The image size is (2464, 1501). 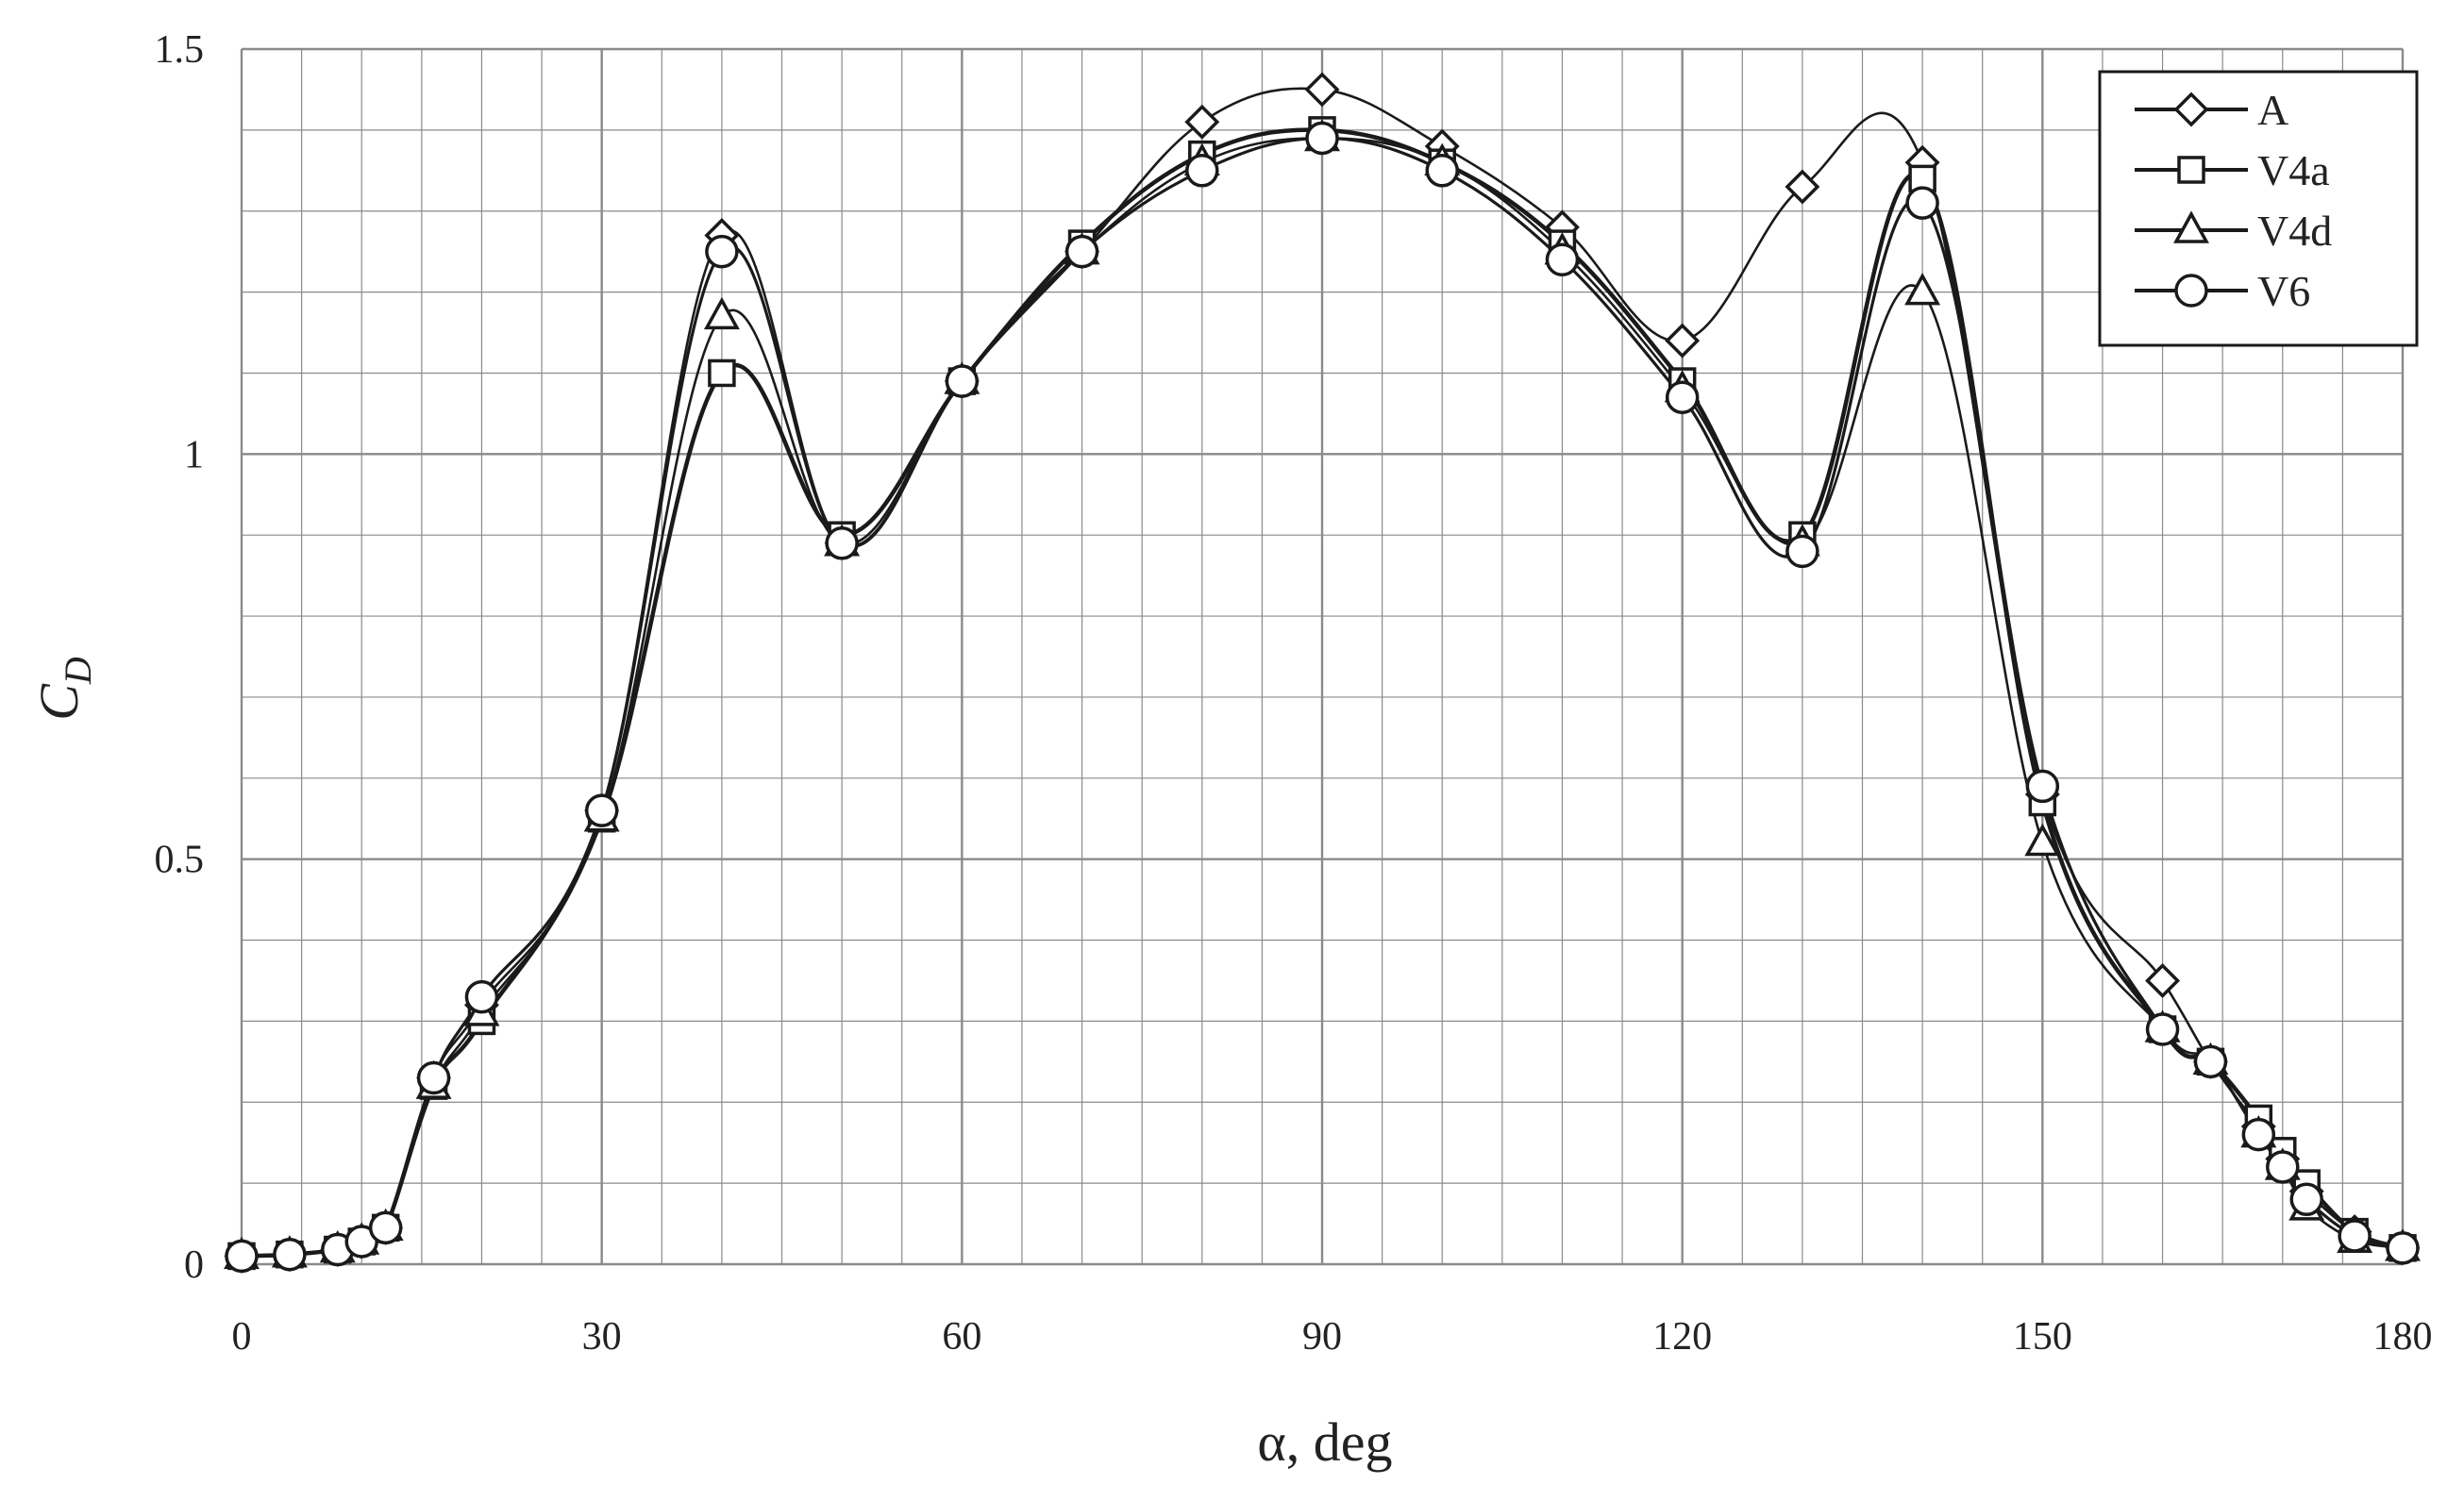 What do you see at coordinates (180, 860) in the screenshot?
I see `y-tick-label: 0.5` at bounding box center [180, 860].